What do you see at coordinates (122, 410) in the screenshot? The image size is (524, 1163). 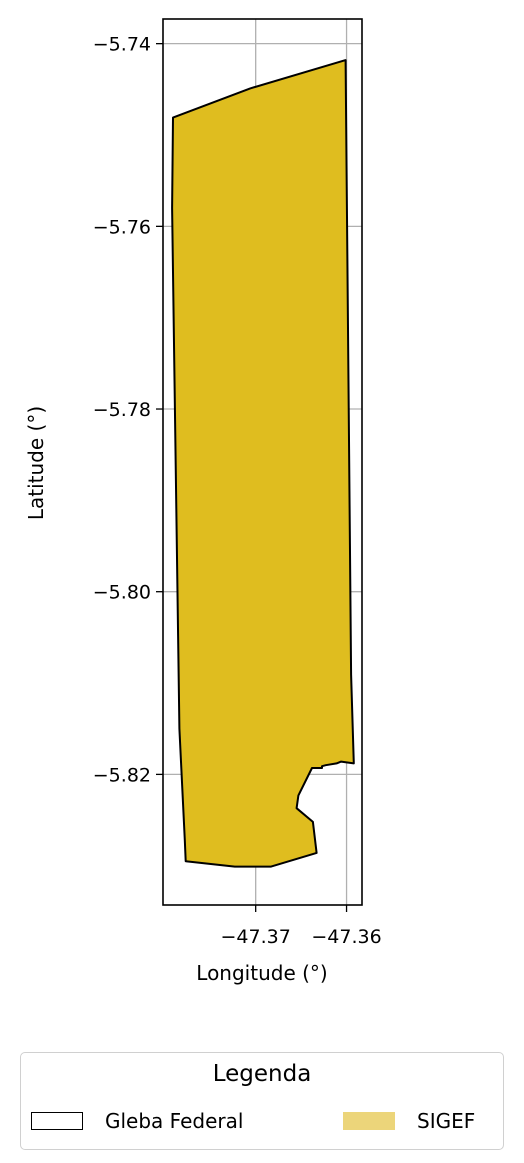 I see `y-tick-label: −5.78` at bounding box center [122, 410].